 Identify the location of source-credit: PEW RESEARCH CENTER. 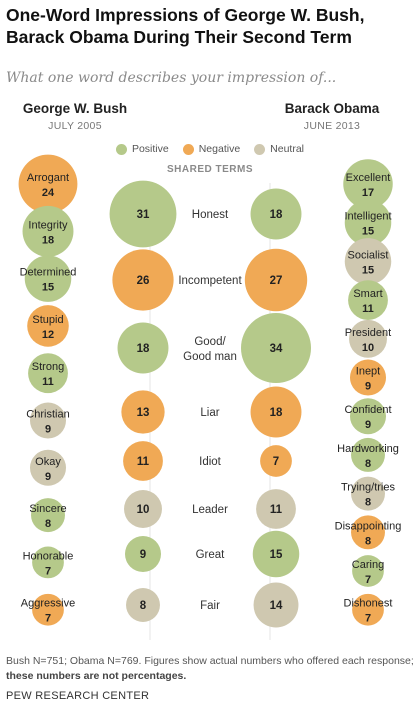
(78, 696).